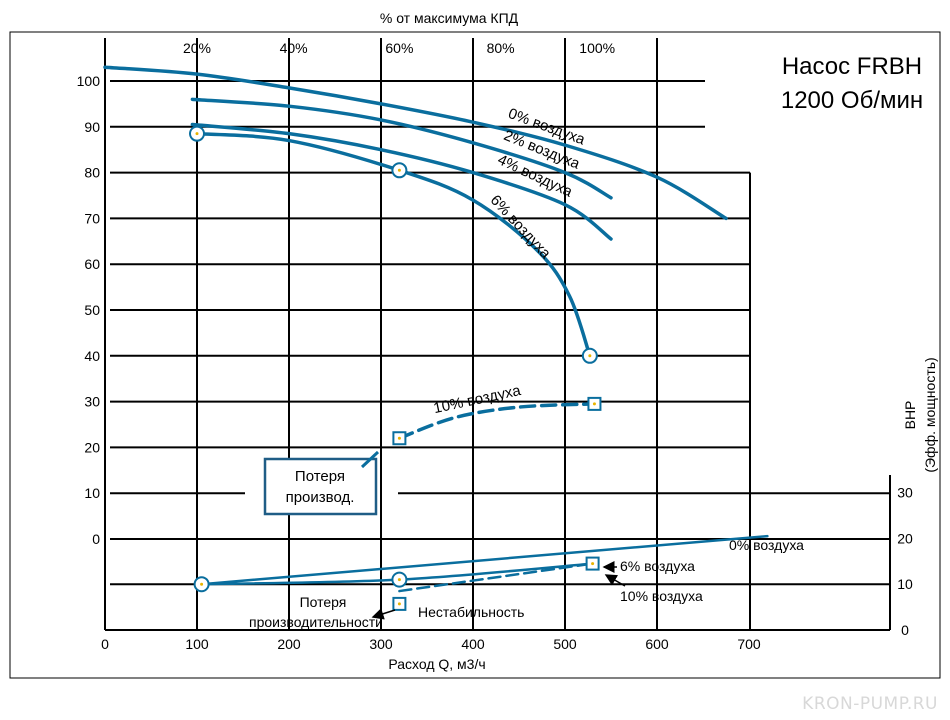  I want to click on y-tick-label: 0, so click(96, 539).